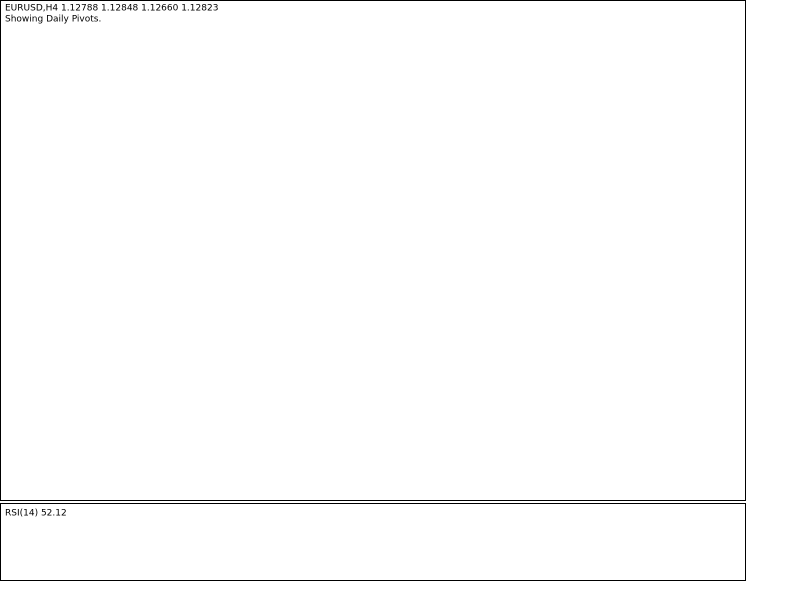 The image size is (800, 600). I want to click on rsi-title: RSI(14) 52.12, so click(36, 514).